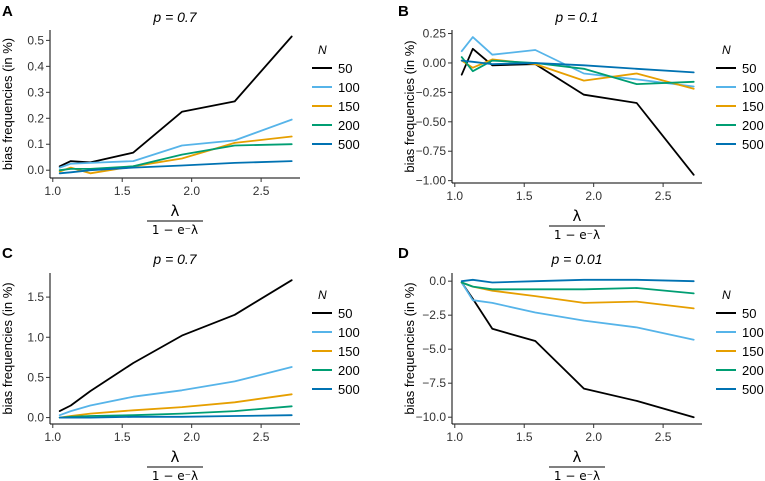  What do you see at coordinates (431, 122) in the screenshot?
I see `y-tick-label: −0.50` at bounding box center [431, 122].